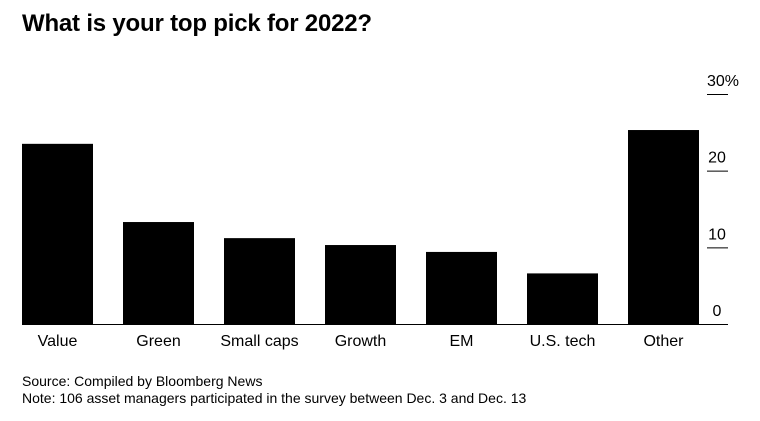 The height and width of the screenshot is (421, 760). I want to click on bar-other, so click(663, 227).